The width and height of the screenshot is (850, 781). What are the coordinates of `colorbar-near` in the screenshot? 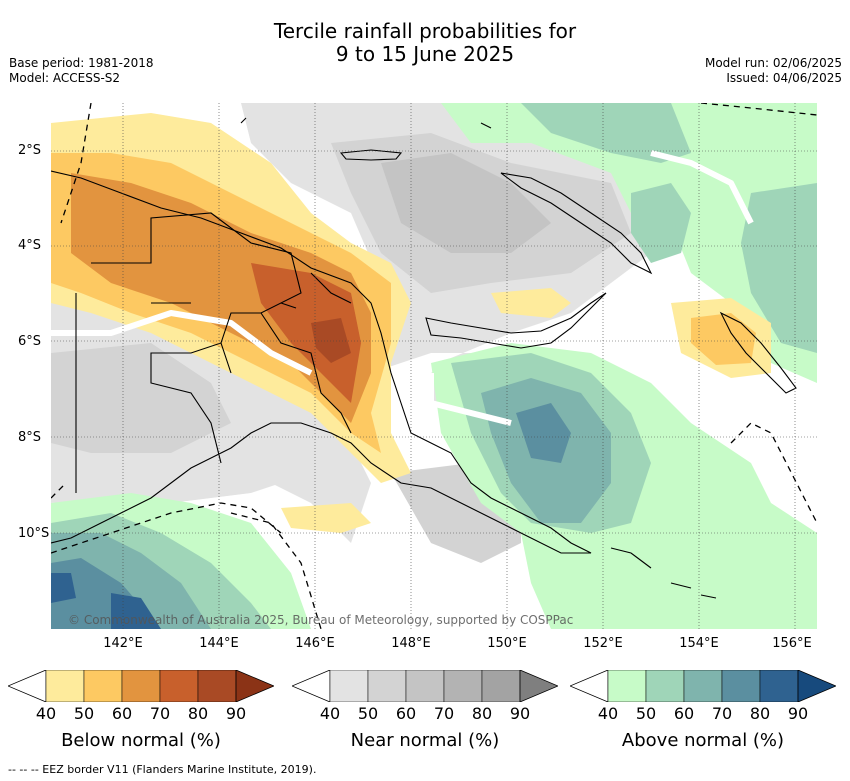 It's located at (425, 686).